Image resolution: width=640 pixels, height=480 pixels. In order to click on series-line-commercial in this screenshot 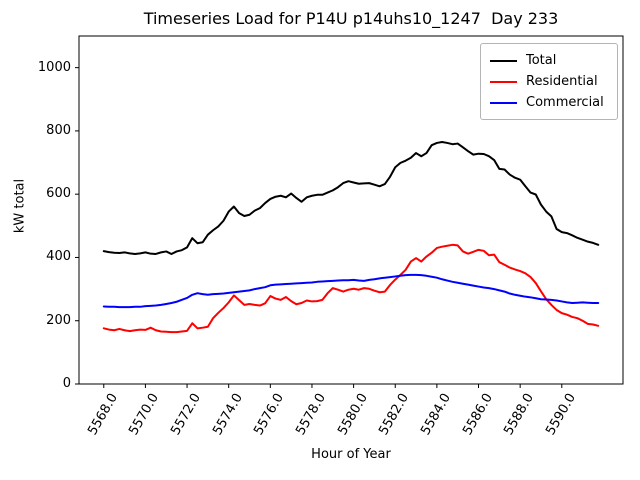, I will do `click(351, 291)`.